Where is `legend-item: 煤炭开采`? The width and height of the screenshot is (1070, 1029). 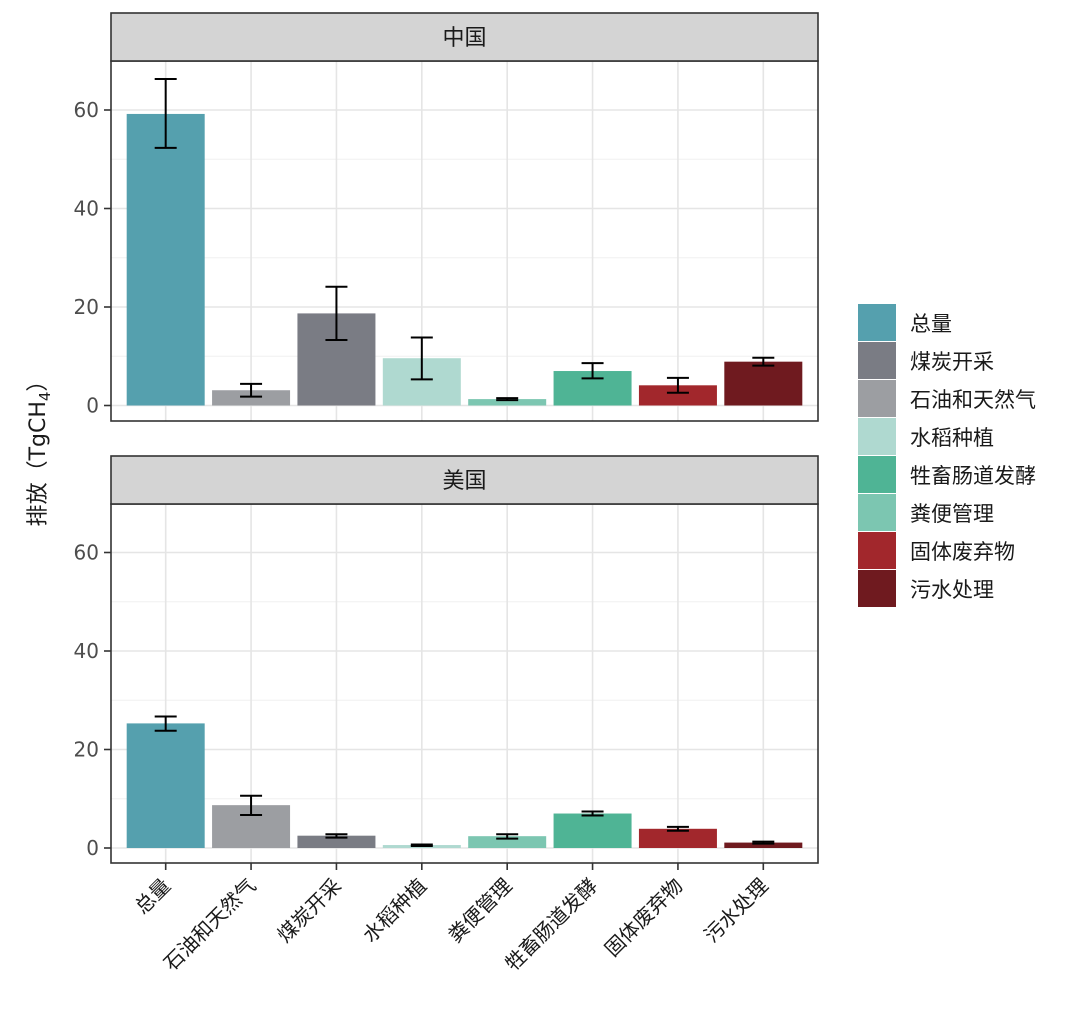 legend-item: 煤炭开采 is located at coordinates (926, 360).